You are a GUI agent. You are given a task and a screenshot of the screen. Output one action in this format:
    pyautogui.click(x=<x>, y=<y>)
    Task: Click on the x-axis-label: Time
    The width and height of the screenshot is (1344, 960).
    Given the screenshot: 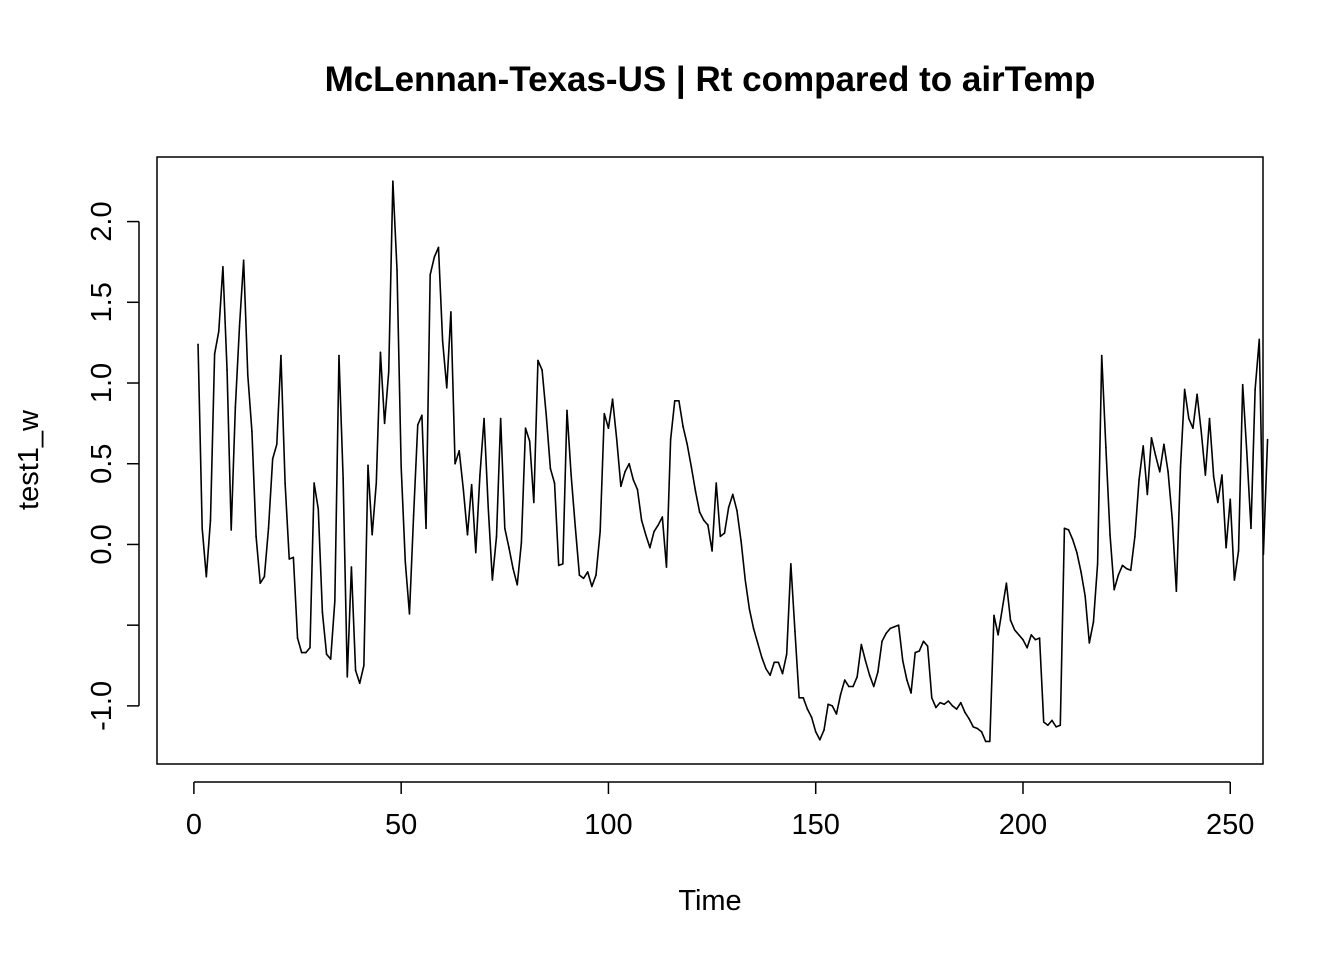 What is the action you would take?
    pyautogui.click(x=709, y=901)
    